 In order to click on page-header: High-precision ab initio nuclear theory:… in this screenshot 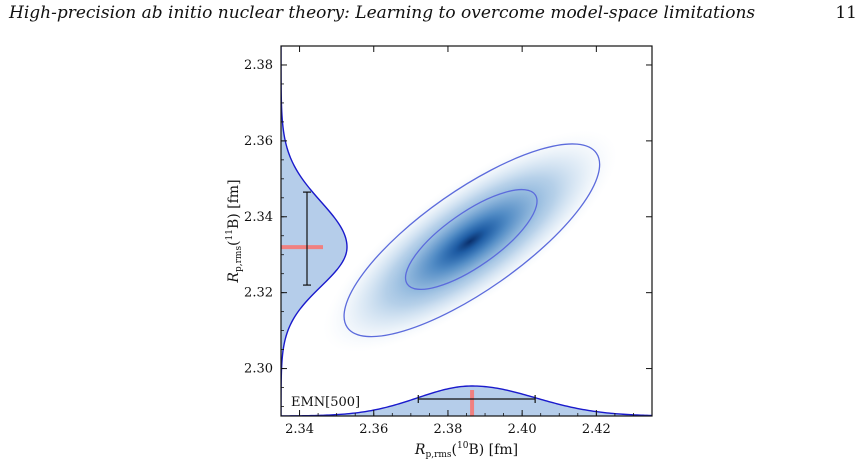, I will do `click(433, 20)`.